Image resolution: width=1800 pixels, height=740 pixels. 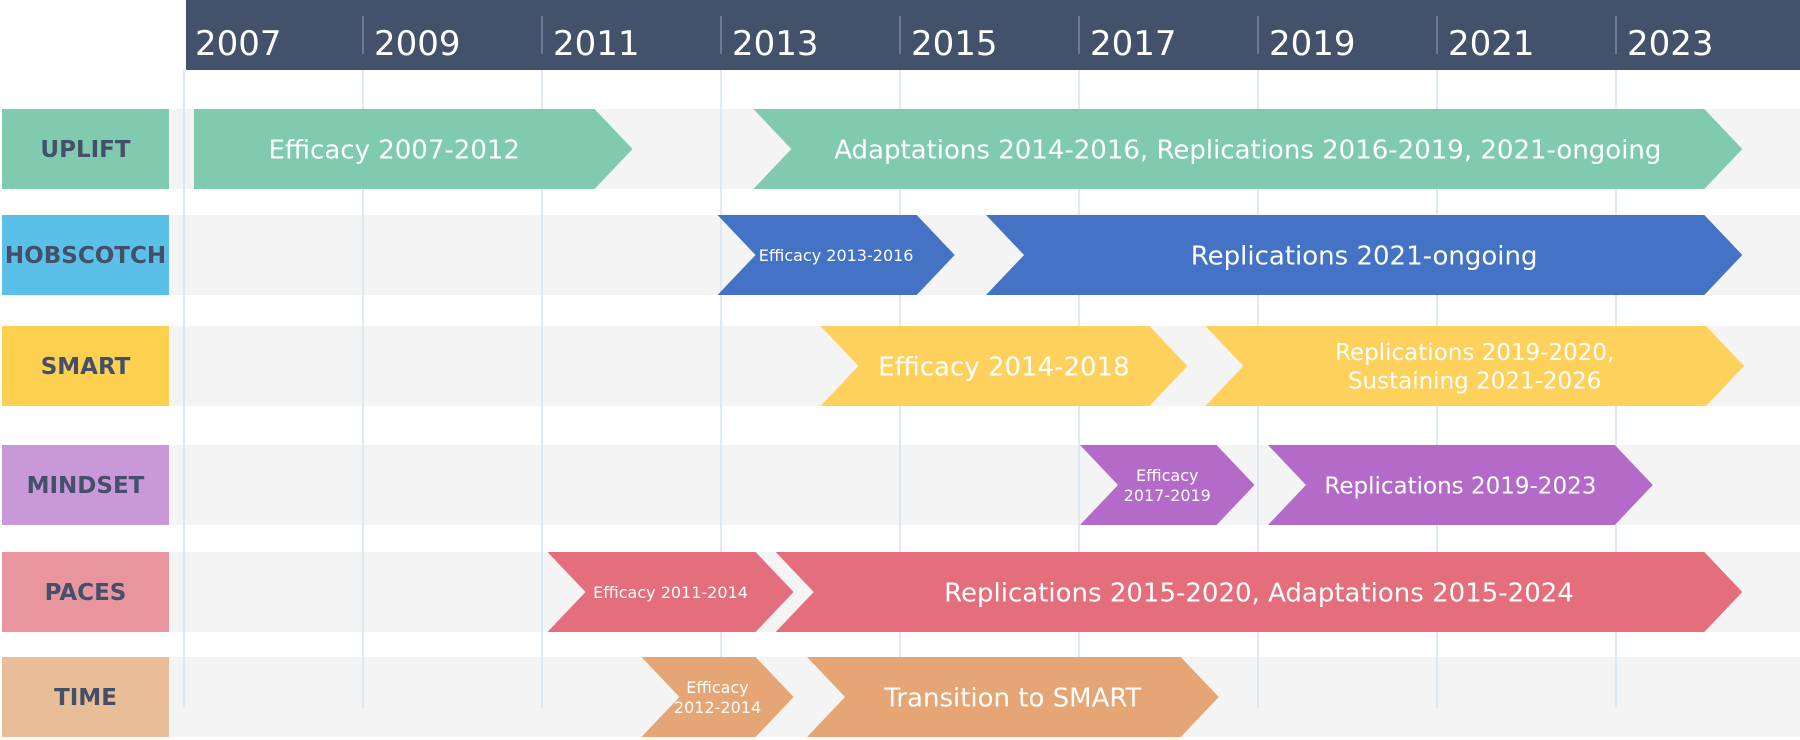 I want to click on year-axis-header: 2007 2009 2011 2013 2015 2017 2019 2021 2023, so click(x=993, y=35).